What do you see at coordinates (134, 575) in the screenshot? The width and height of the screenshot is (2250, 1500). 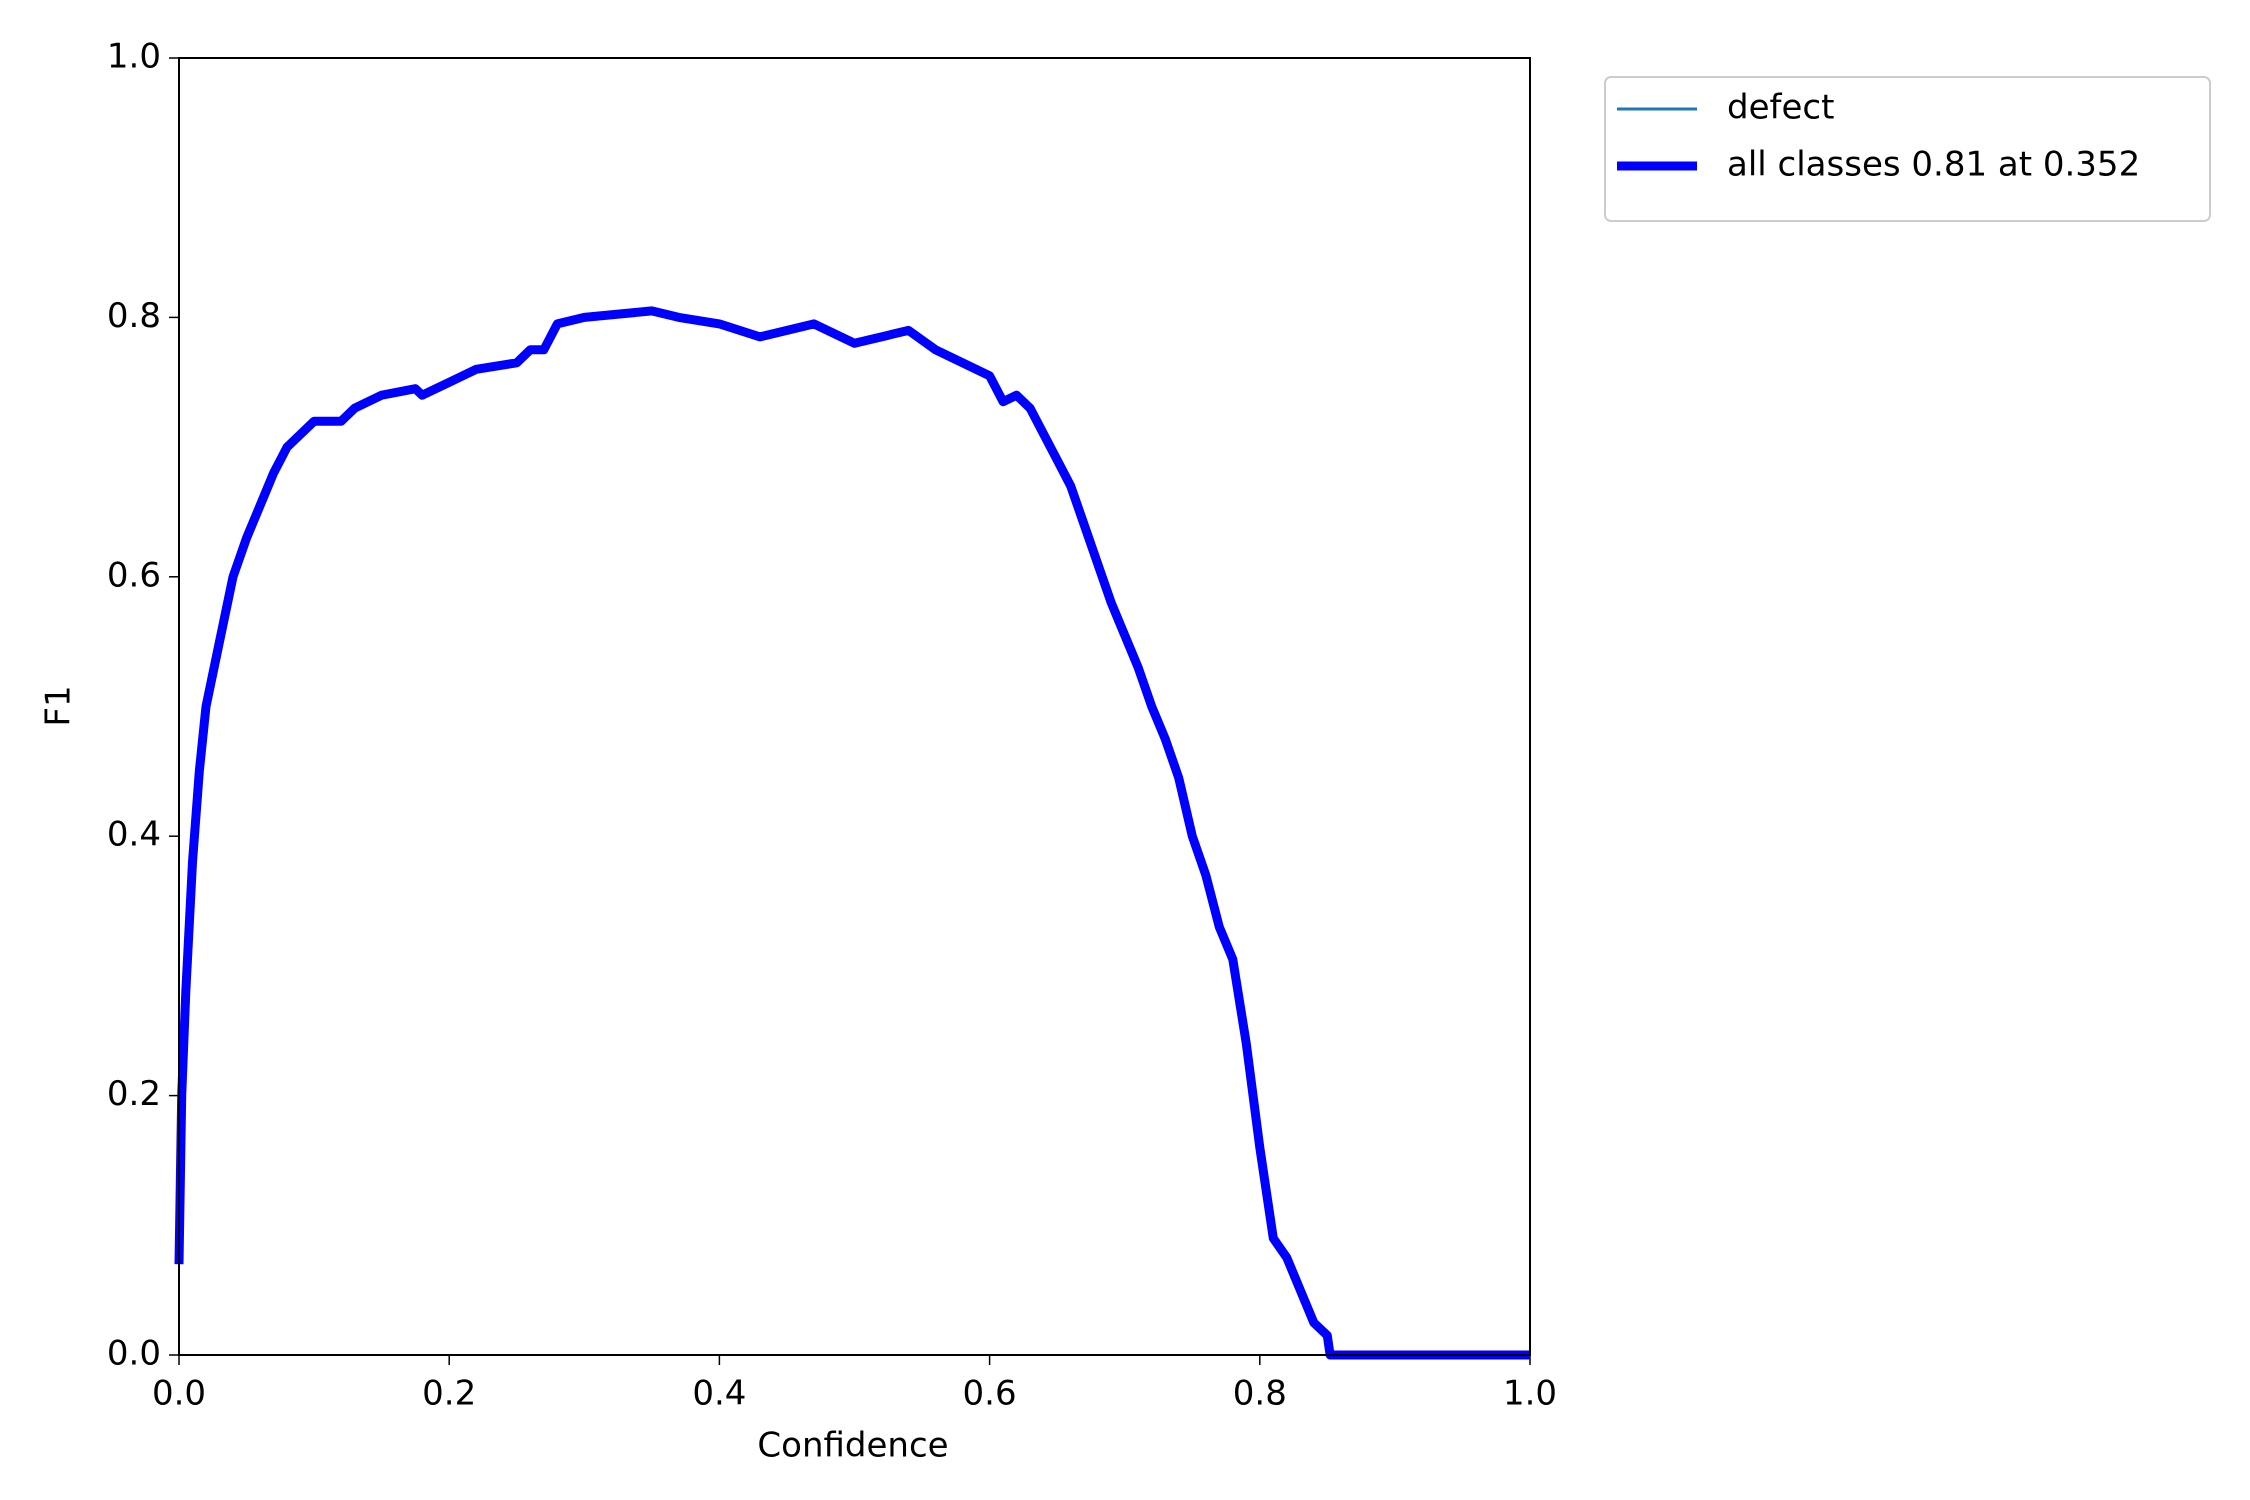 I see `y-tick-label: 0.6` at bounding box center [134, 575].